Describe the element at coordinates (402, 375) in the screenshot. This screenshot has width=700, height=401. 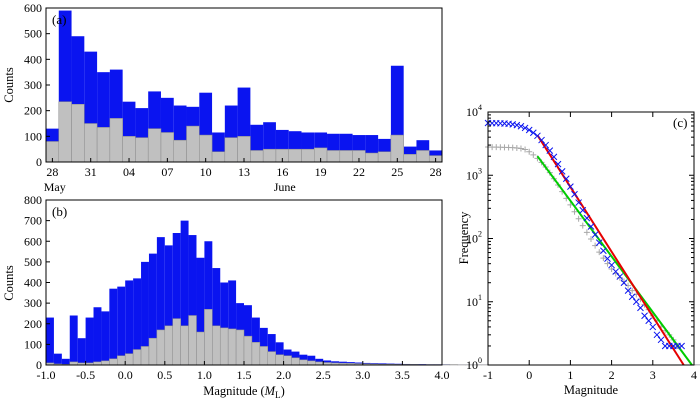
I see `x-tick-label-b: 3.5` at that location.